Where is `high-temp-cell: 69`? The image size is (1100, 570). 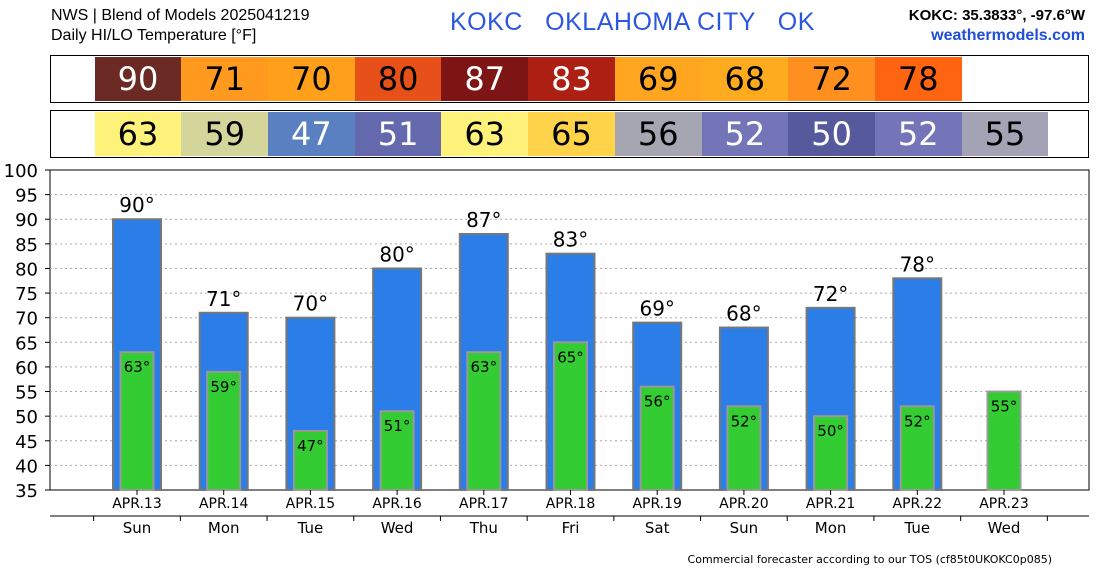 high-temp-cell: 69 is located at coordinates (658, 79).